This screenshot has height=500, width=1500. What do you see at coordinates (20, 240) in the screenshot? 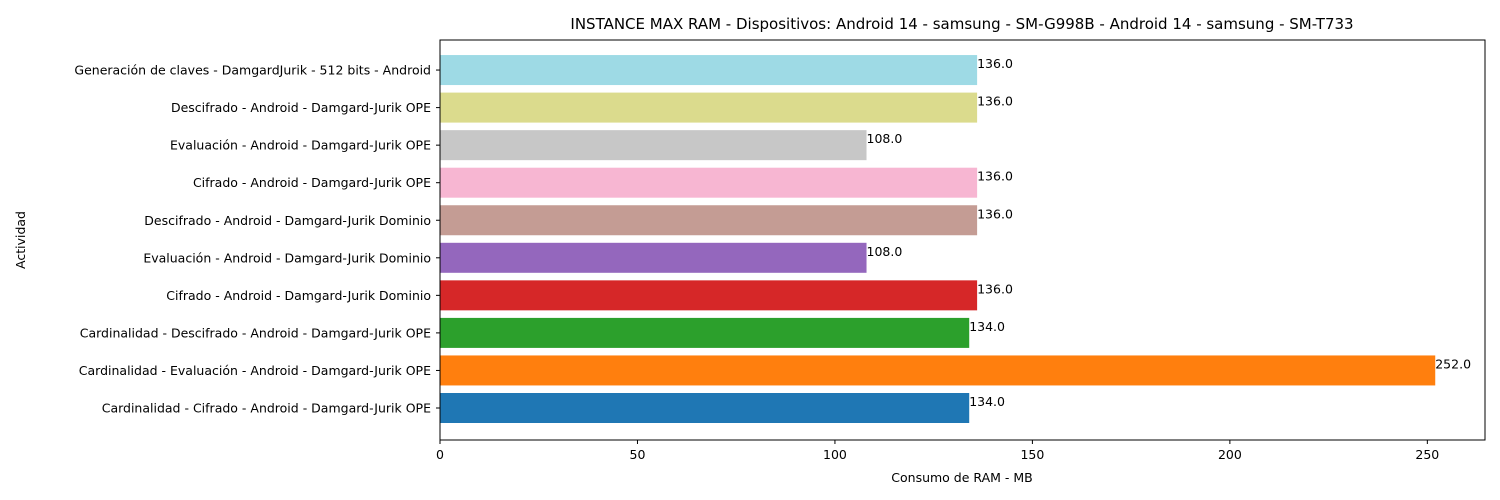
I see `y-axis-label: Actividad` at bounding box center [20, 240].